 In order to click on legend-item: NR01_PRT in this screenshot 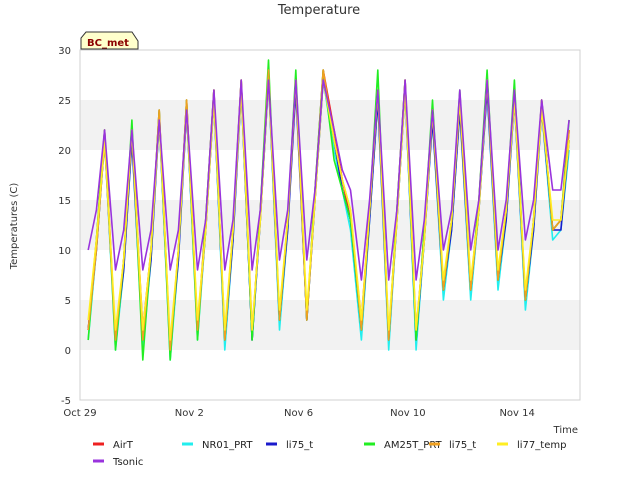, I will do `click(217, 445)`.